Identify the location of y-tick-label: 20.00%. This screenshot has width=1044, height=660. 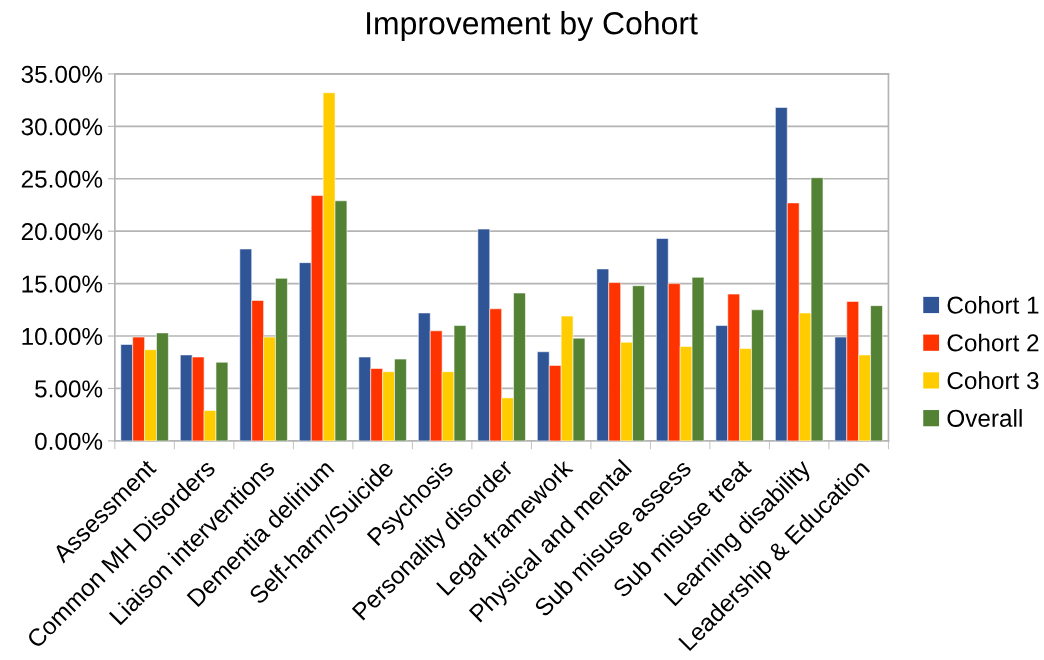
(62, 232).